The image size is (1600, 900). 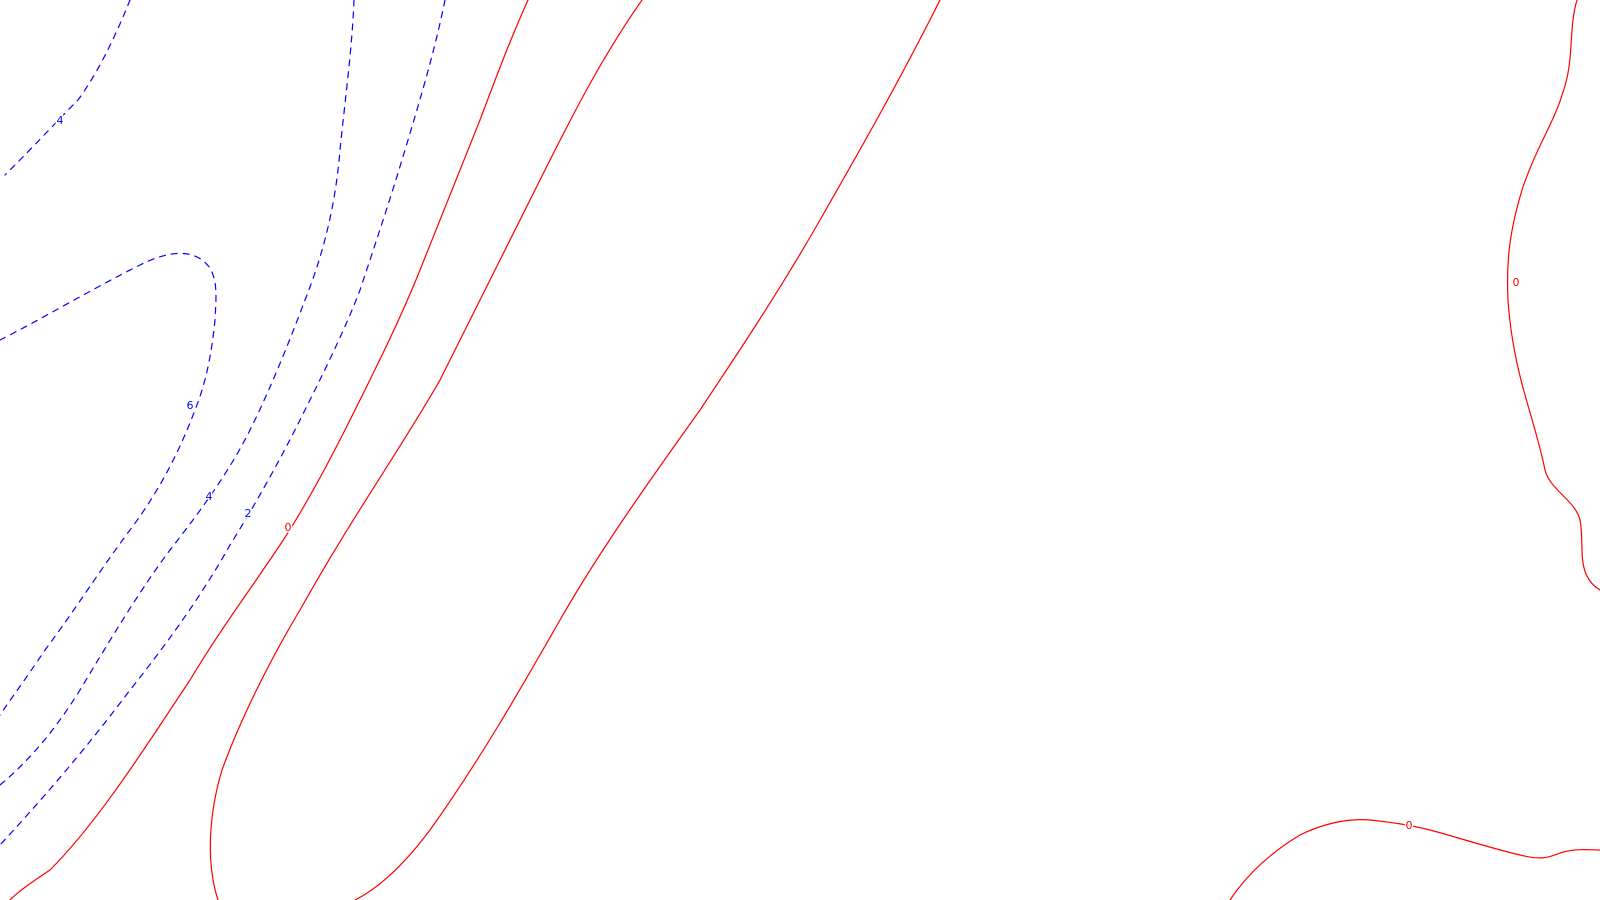 I want to click on contour-line-neg-4-top, so click(x=67, y=88).